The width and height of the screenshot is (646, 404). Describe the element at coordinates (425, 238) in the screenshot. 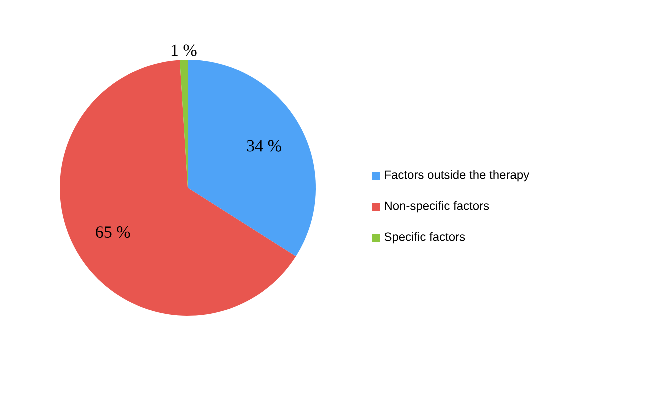

I see `legend-label: Specific factors` at that location.